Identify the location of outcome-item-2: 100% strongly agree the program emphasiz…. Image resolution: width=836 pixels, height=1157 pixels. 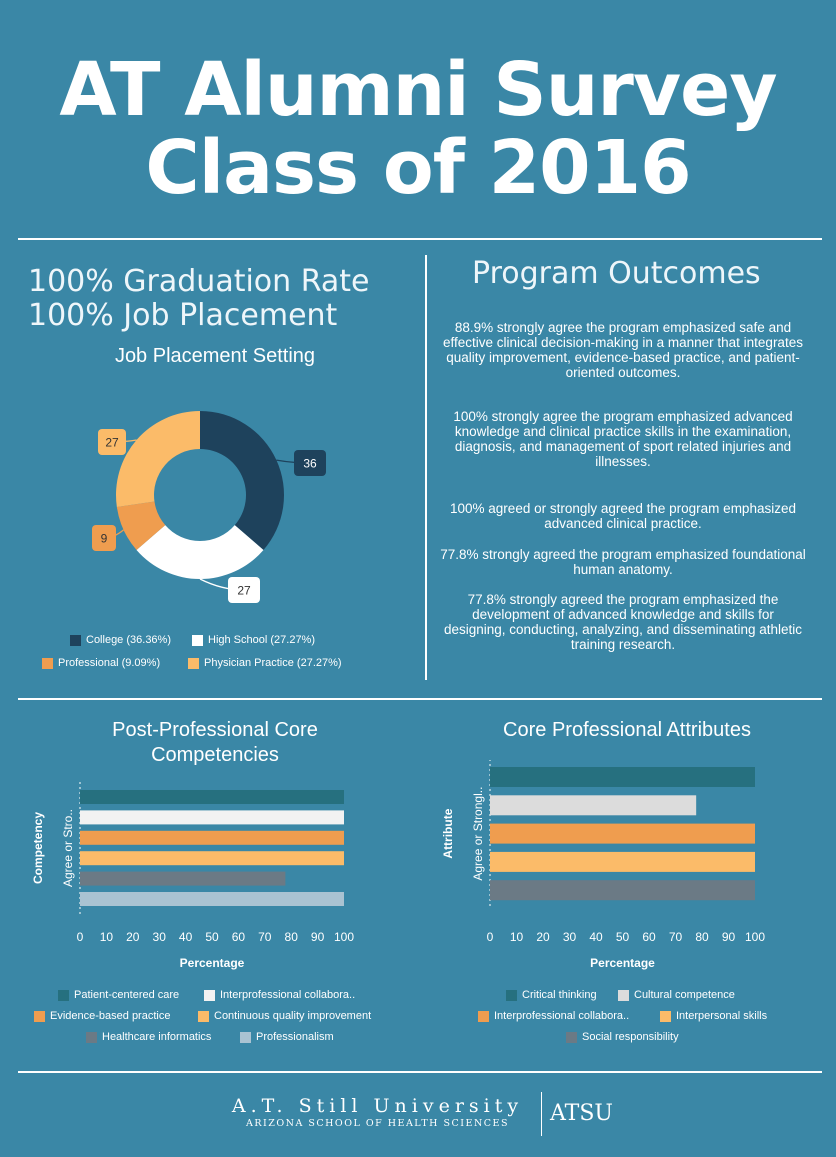
(623, 439).